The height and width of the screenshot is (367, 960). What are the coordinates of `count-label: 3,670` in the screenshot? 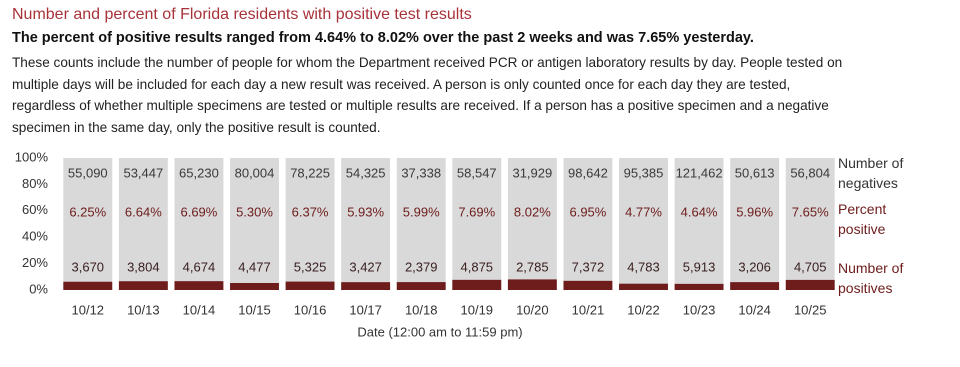 It's located at (88, 266).